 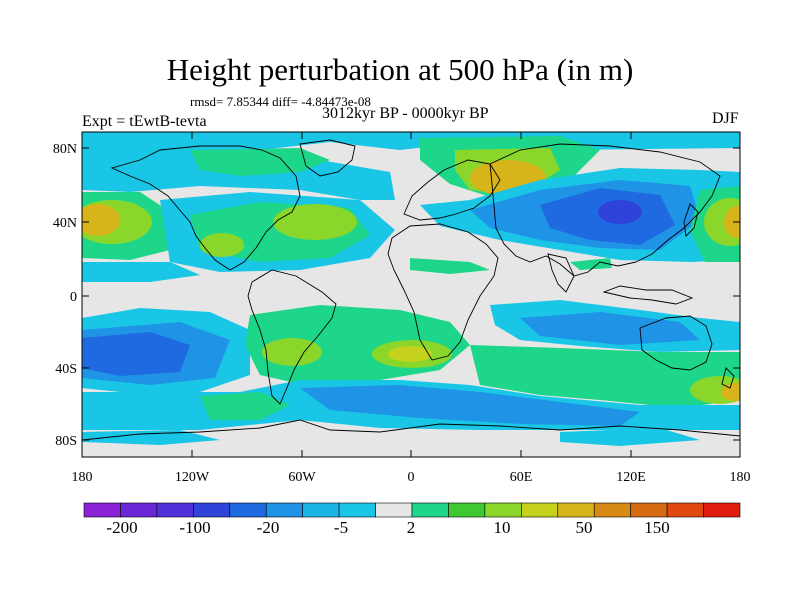 I want to click on figure-title: Height perturbation at 500 hPa (in m), so click(x=400, y=69).